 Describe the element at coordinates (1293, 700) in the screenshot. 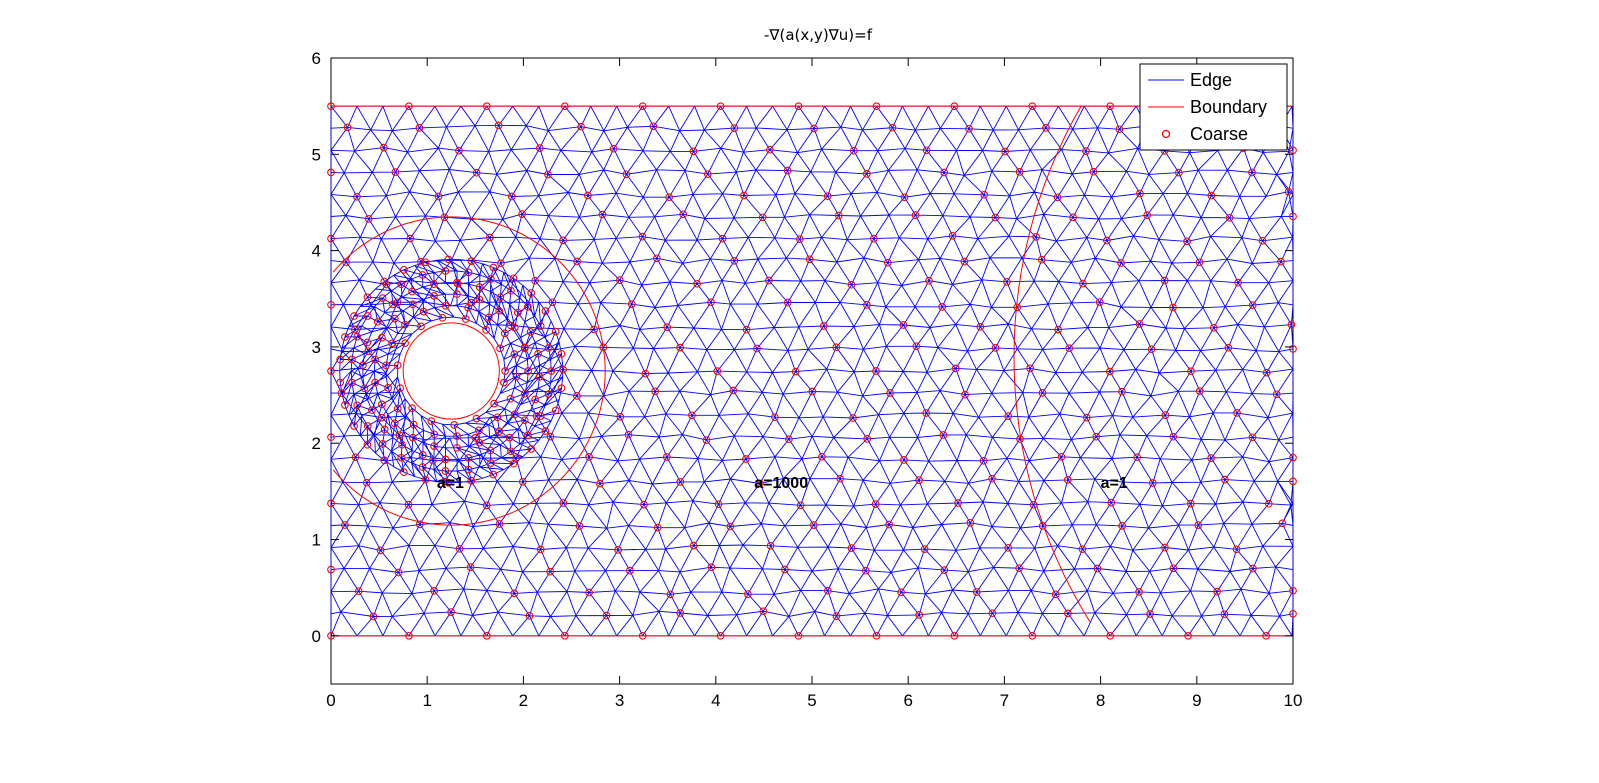

I see `x-tick-label: 10` at that location.